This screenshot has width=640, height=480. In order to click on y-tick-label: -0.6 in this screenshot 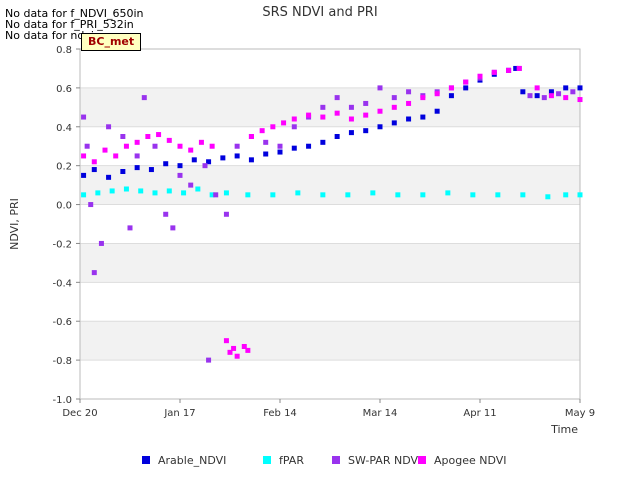, I will do `click(62, 322)`.